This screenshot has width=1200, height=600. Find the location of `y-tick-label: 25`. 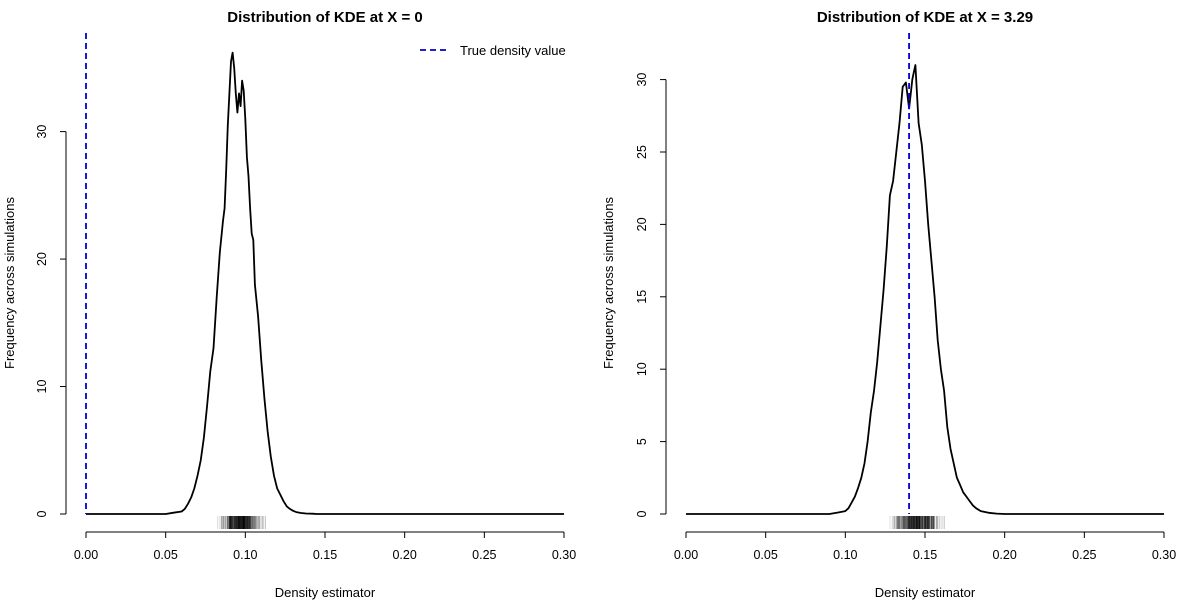

y-tick-label: 25 is located at coordinates (642, 152).